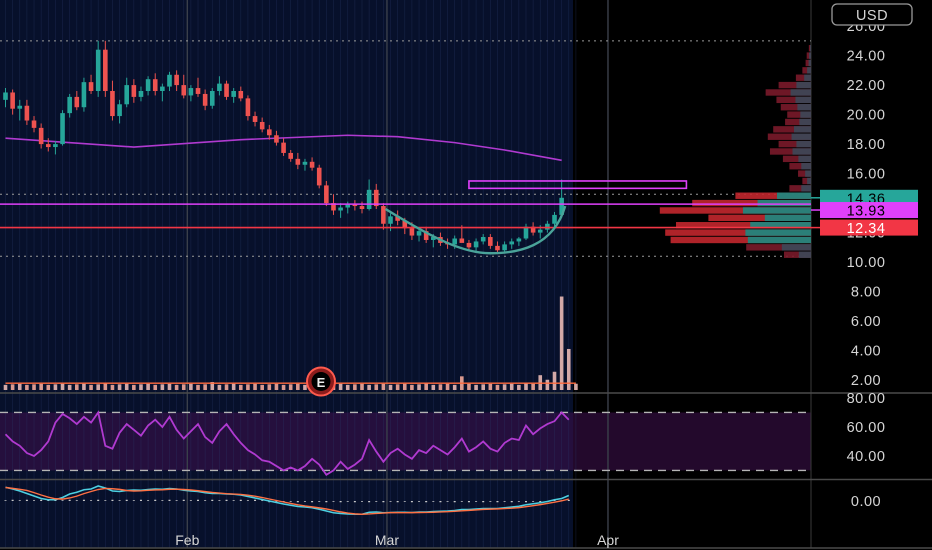 The height and width of the screenshot is (550, 932). I want to click on currency-badge-box, so click(872, 14).